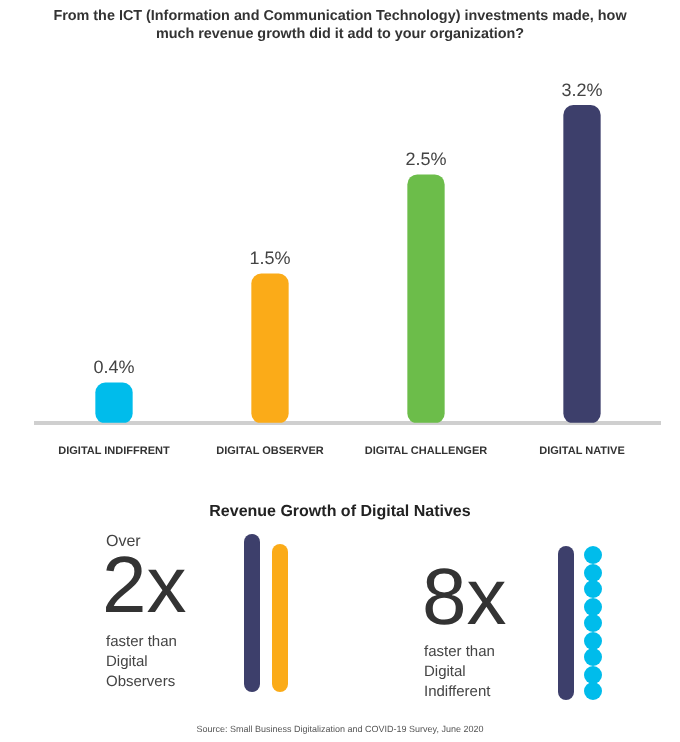 This screenshot has height=742, width=680. I want to click on data-label: 2.5%, so click(426, 159).